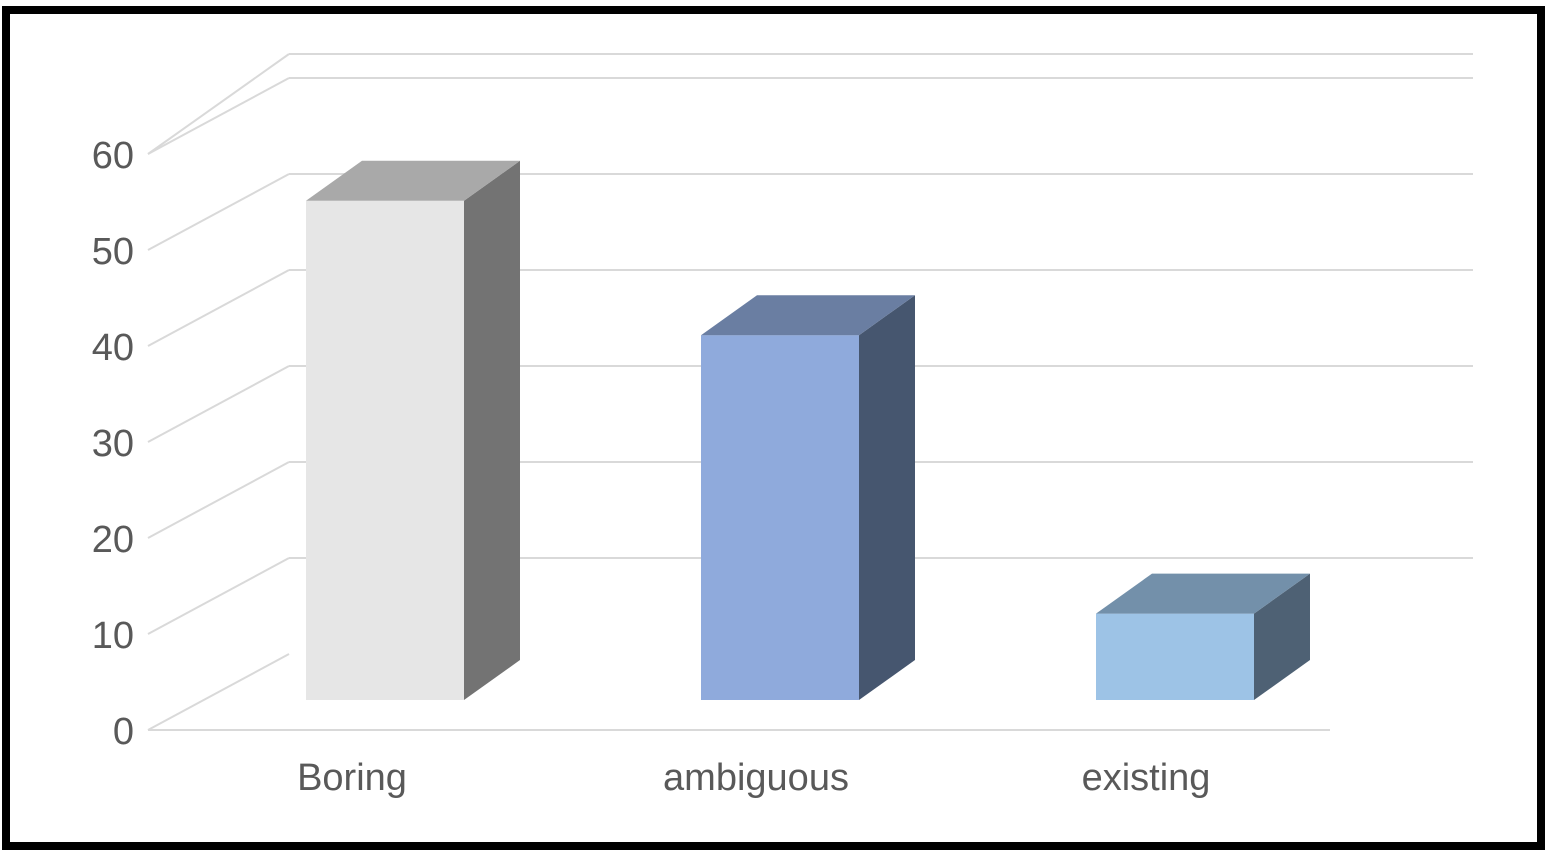 The height and width of the screenshot is (851, 1547). I want to click on y-tick-label: 10, so click(113, 636).